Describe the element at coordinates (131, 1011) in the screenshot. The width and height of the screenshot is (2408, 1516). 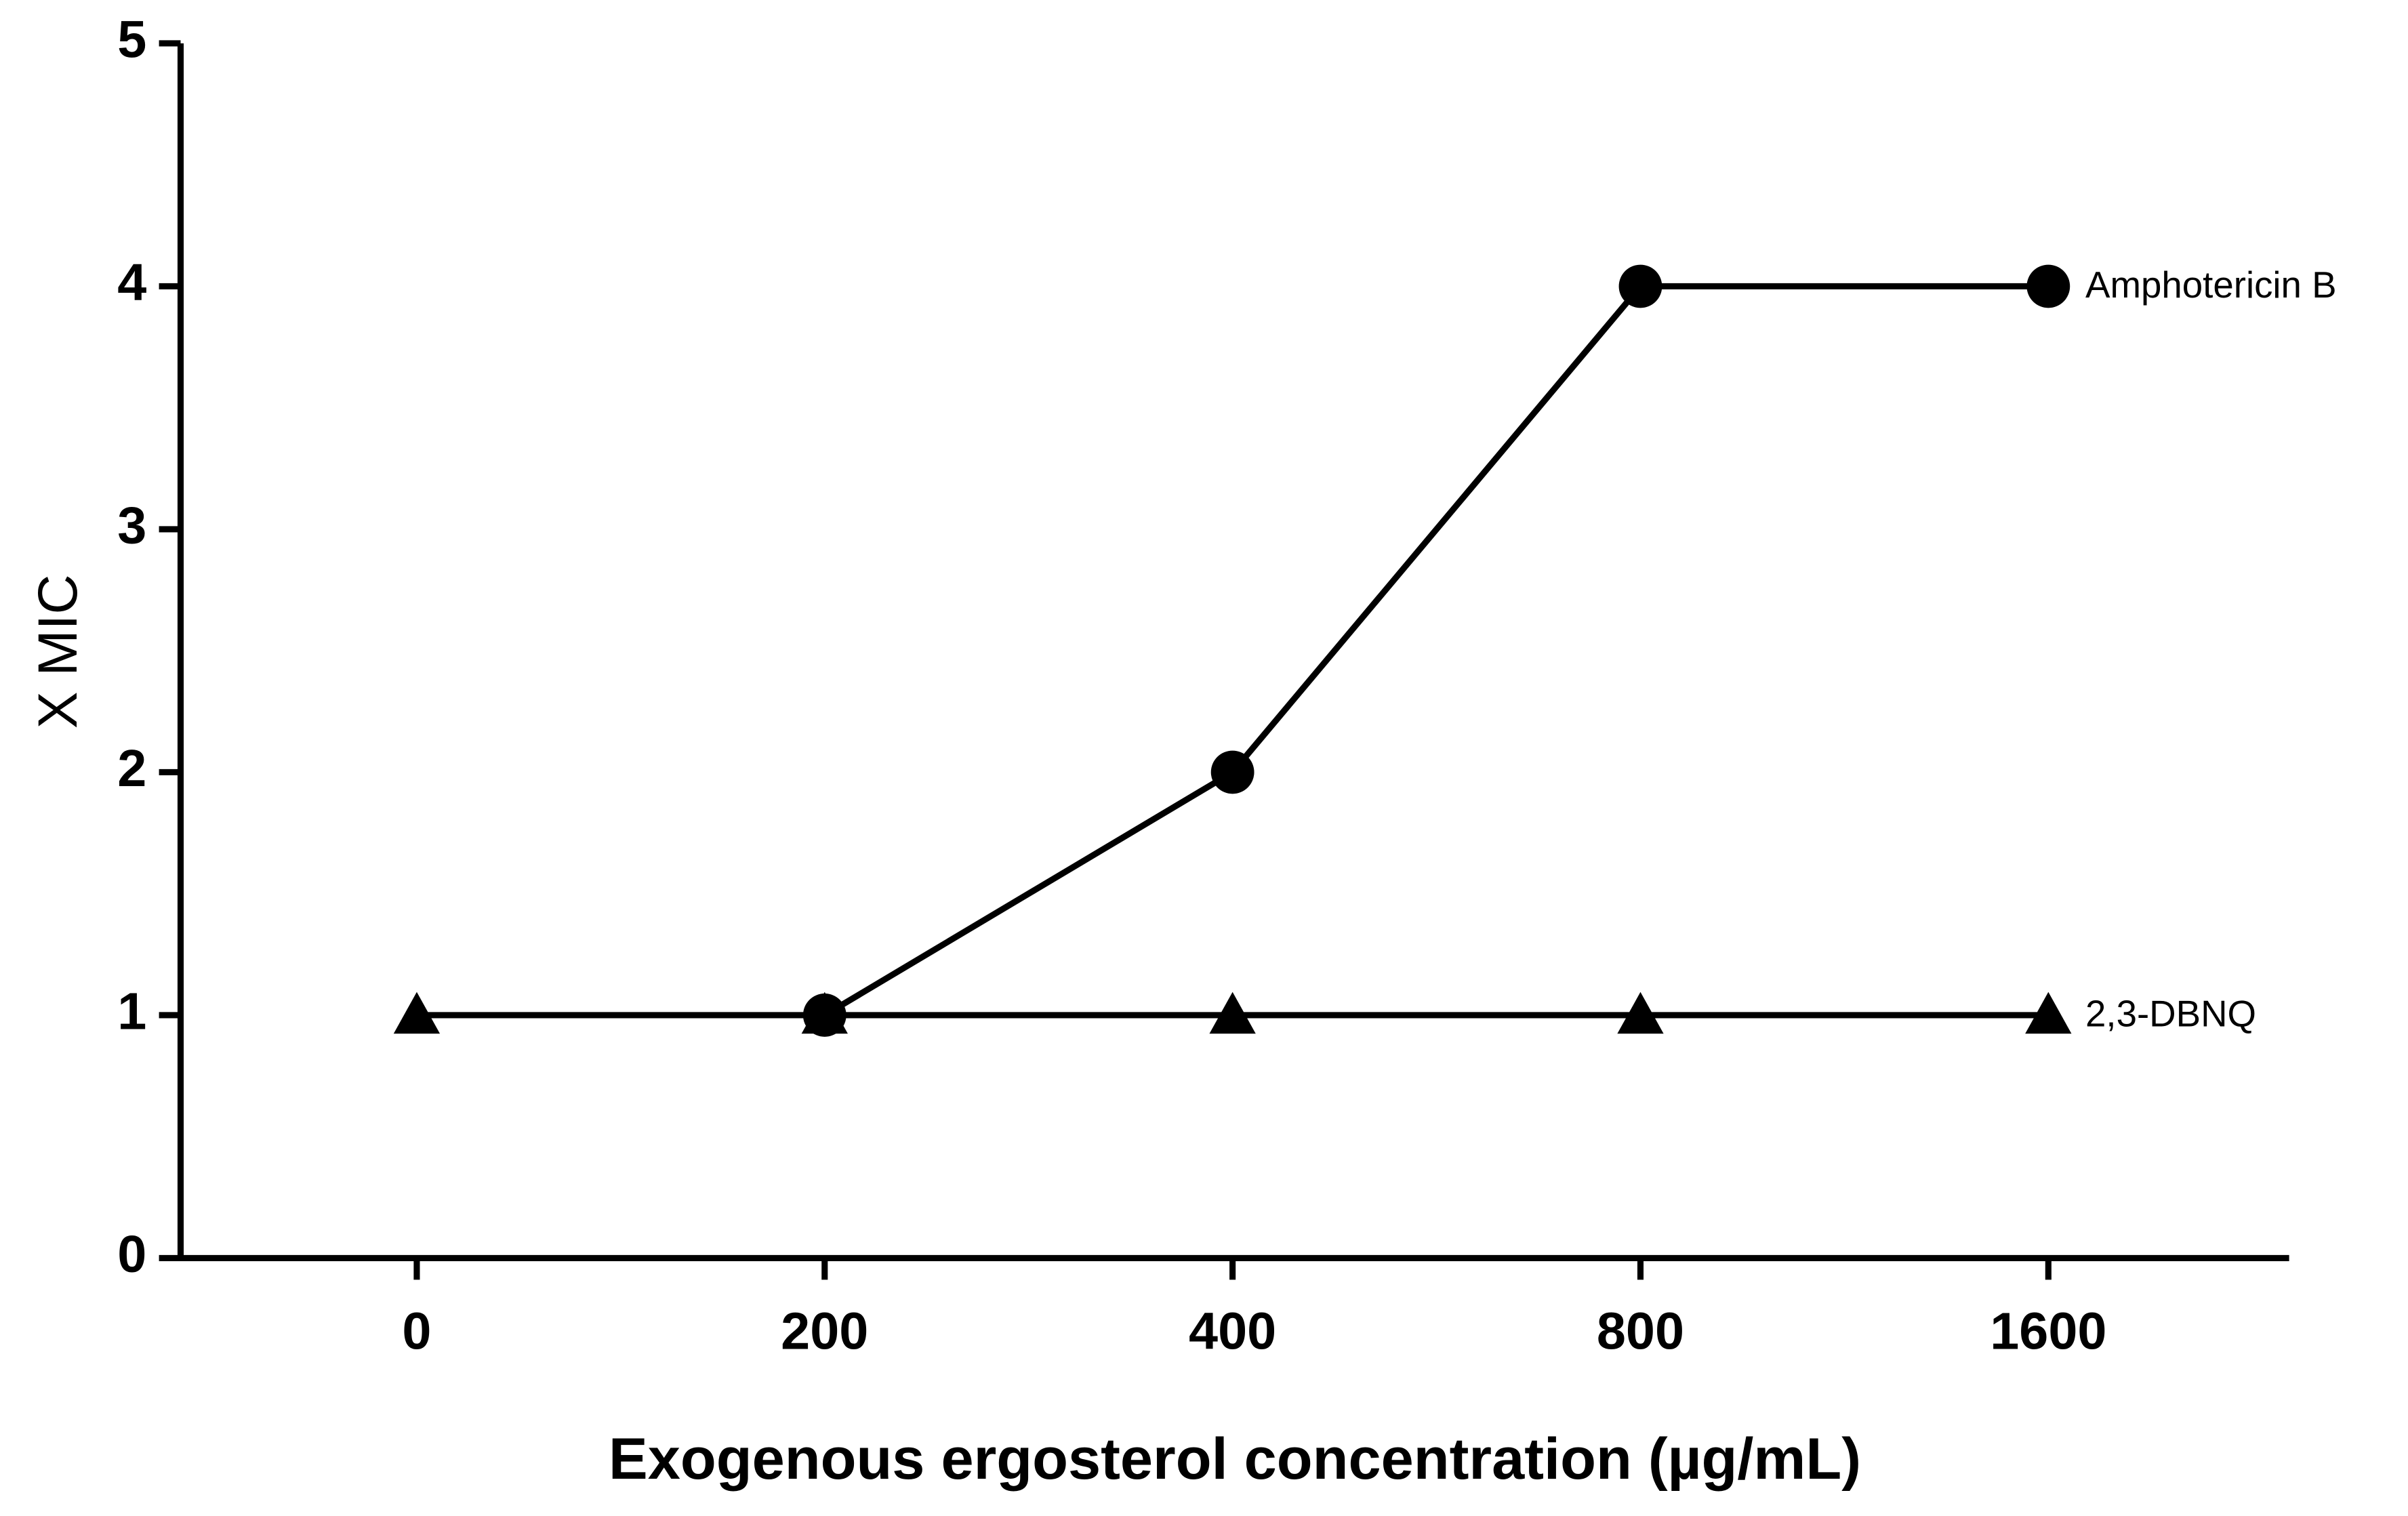
I see `y-tick-label: 1` at that location.